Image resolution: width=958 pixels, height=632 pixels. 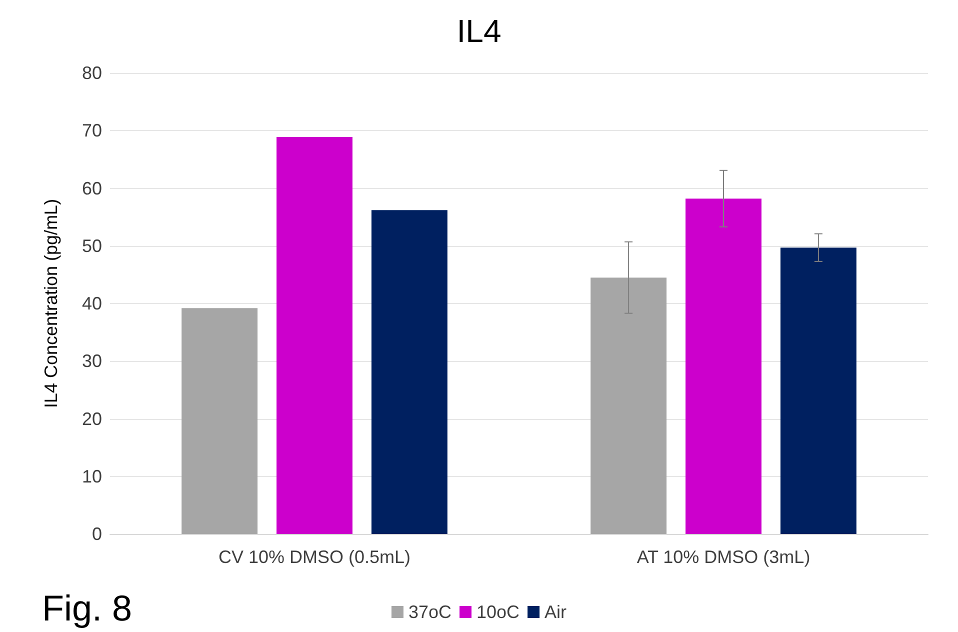 I want to click on y-tick-label: 60, so click(x=92, y=188).